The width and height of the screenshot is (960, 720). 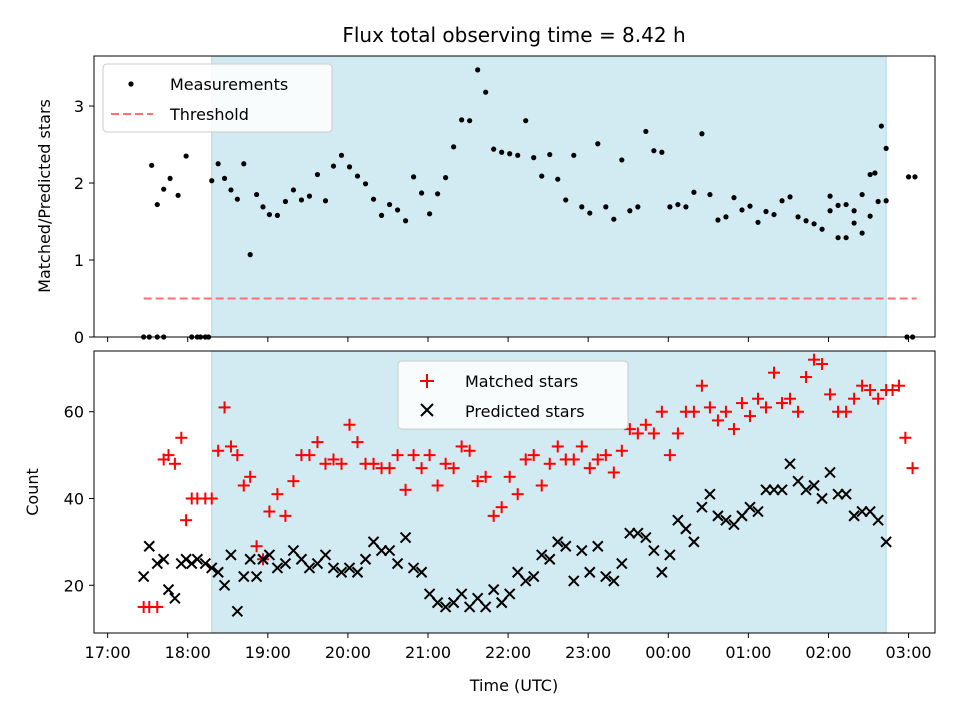 What do you see at coordinates (427, 410) in the screenshot?
I see `legend-predicted-marker` at bounding box center [427, 410].